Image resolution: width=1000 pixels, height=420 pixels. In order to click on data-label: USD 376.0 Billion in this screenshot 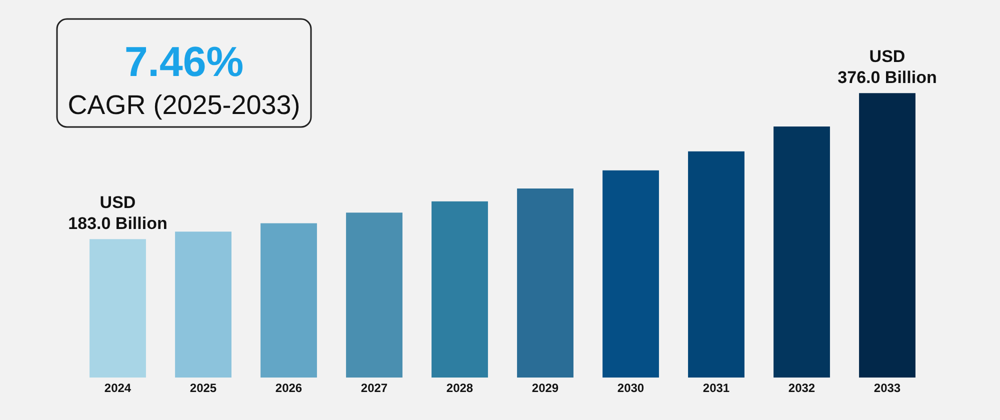, I will do `click(887, 67)`.